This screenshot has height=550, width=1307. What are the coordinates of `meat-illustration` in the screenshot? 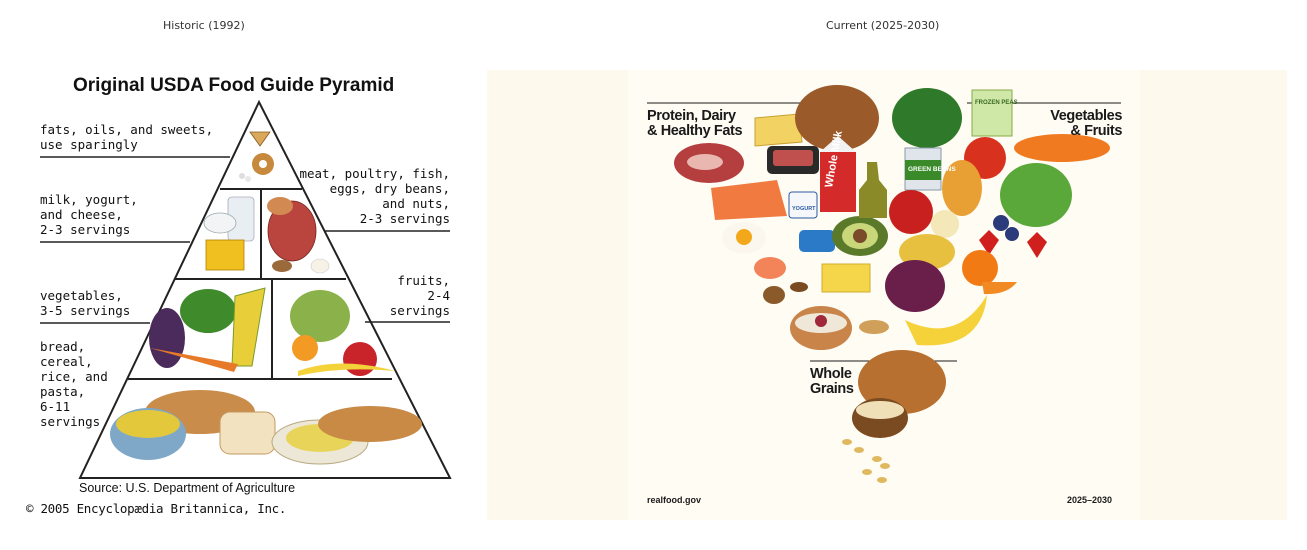 It's located at (298, 235).